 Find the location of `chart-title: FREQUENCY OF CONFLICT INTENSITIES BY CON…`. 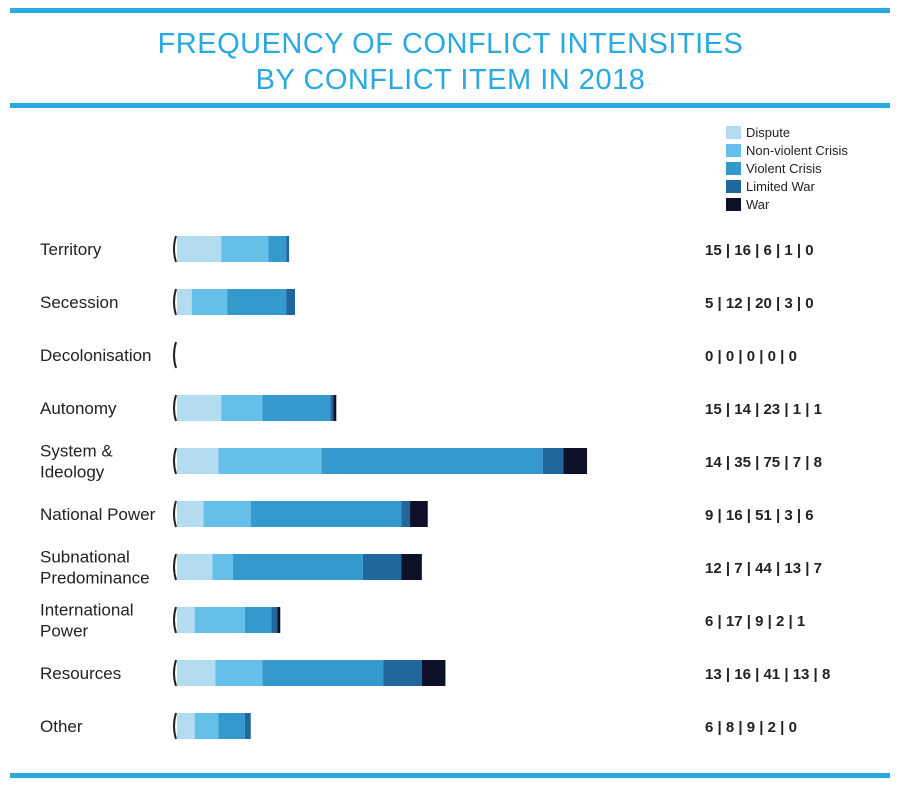

chart-title: FREQUENCY OF CONFLICT INTENSITIES BY CON… is located at coordinates (450, 62).